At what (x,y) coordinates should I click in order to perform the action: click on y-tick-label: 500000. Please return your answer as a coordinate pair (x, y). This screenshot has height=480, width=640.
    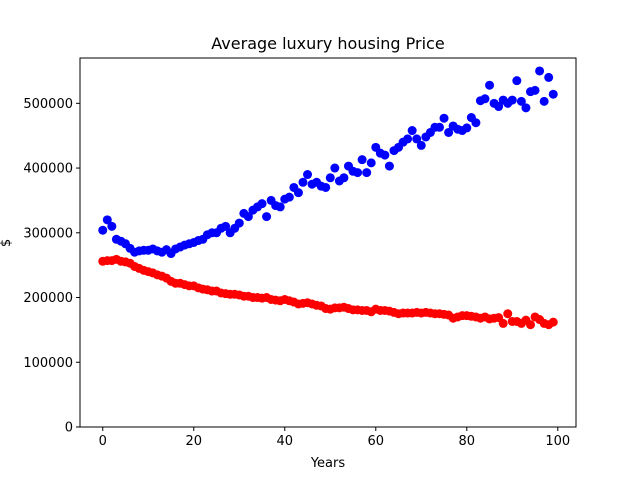
    Looking at the image, I should click on (48, 104).